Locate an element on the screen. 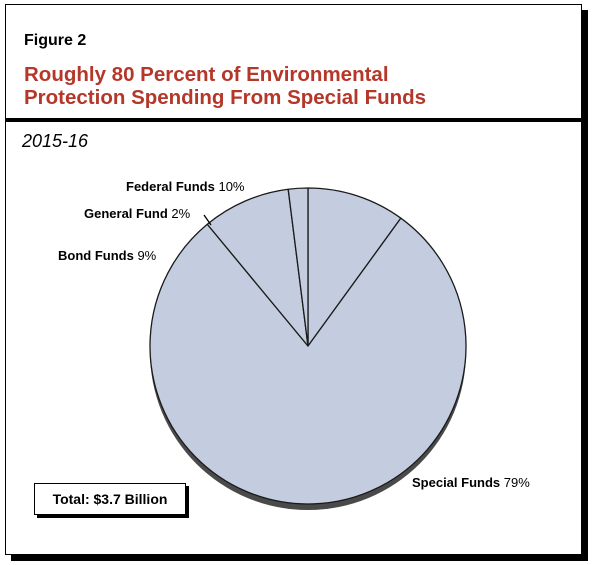  total-box: Total: $3.7 Billion is located at coordinates (110, 499).